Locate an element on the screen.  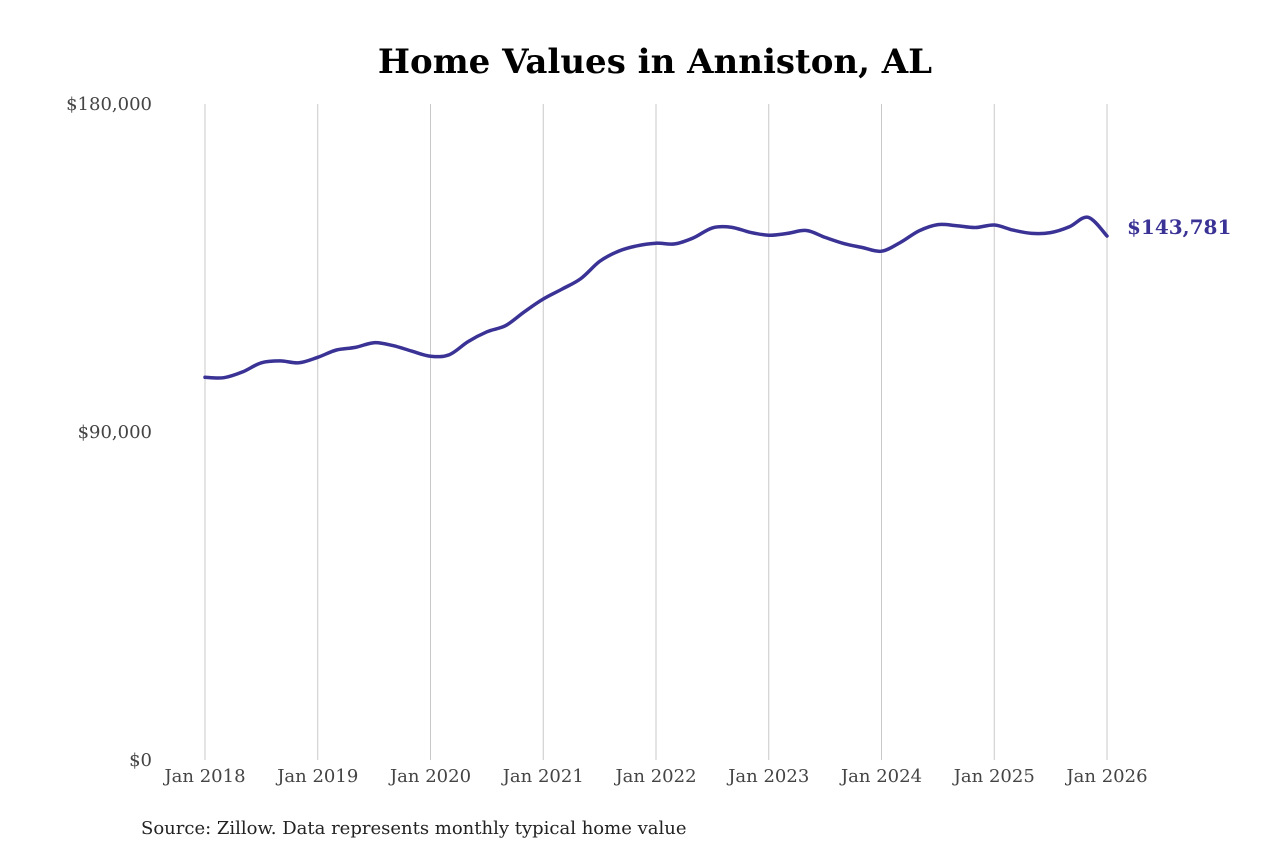
x-tick-label: Jan 2019 is located at coordinates (316, 776).